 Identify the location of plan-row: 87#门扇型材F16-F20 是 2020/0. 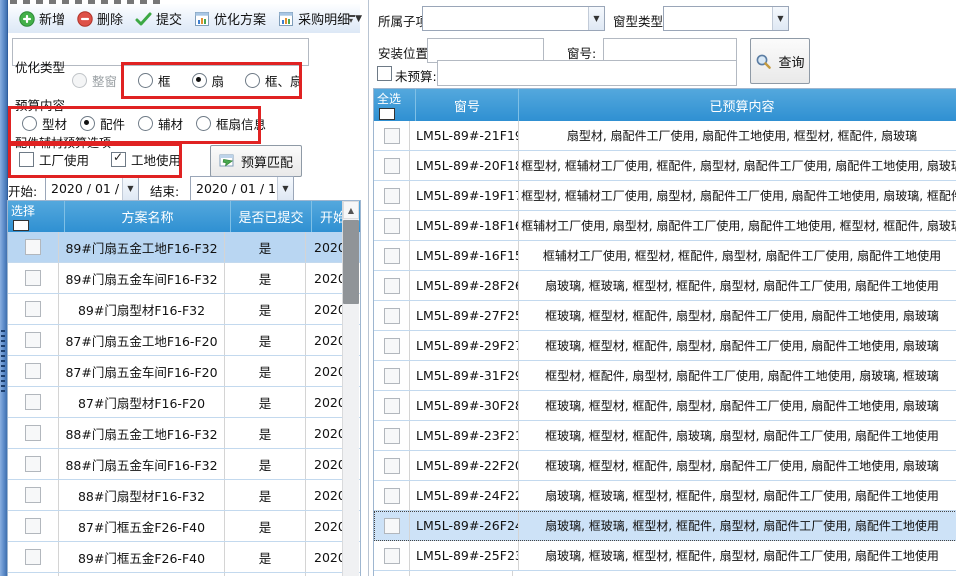
(184, 402).